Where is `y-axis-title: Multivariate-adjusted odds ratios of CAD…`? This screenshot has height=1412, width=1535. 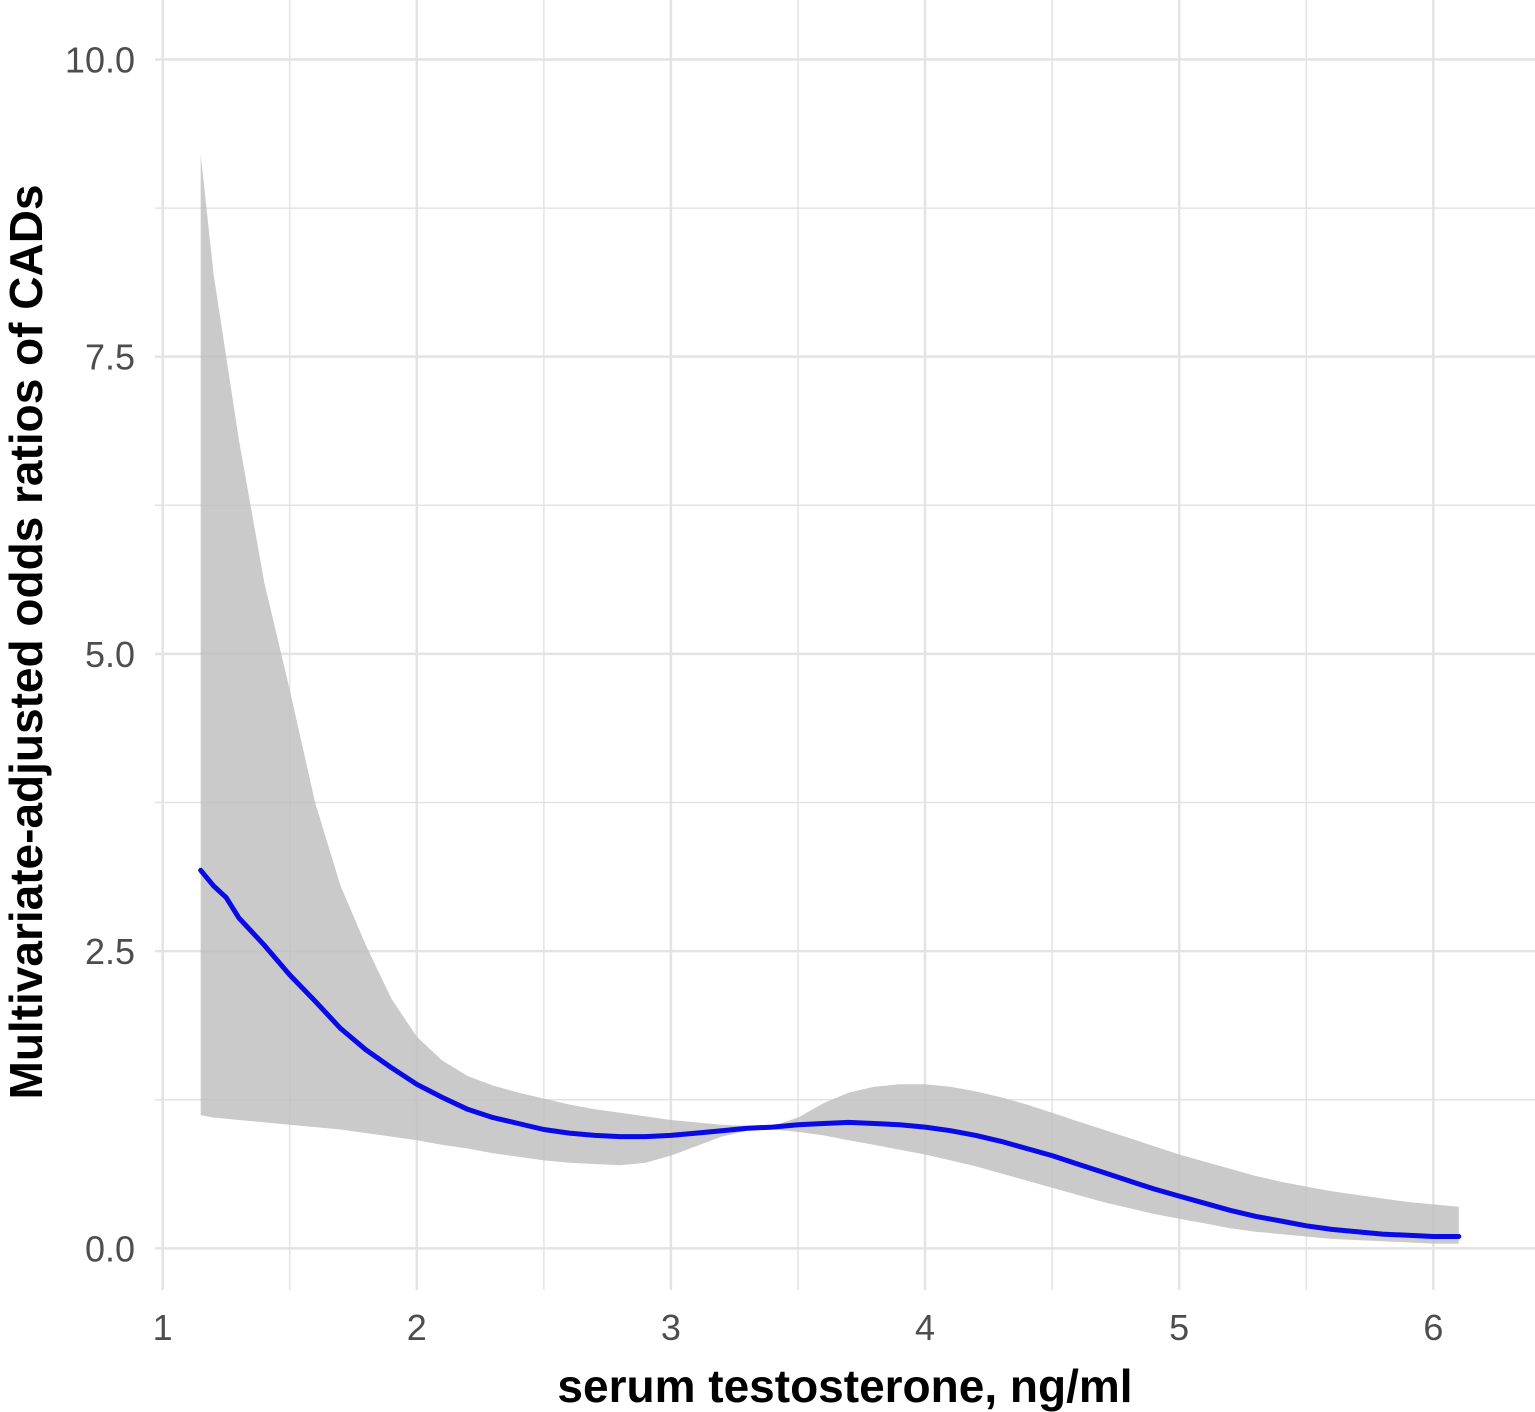 y-axis-title: Multivariate-adjusted odds ratios of CAD… is located at coordinates (26, 641).